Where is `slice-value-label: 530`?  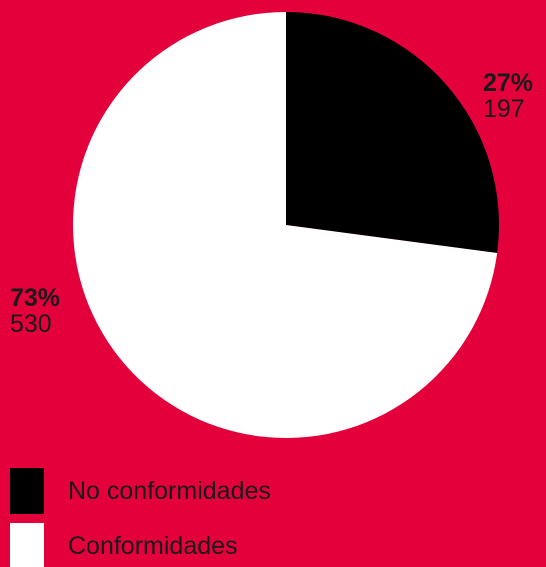 slice-value-label: 530 is located at coordinates (31, 324).